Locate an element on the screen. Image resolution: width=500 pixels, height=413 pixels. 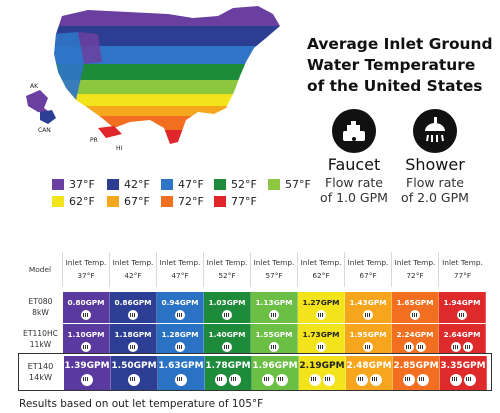
row-label-et140: ET140 14kW is located at coordinates (40, 374).